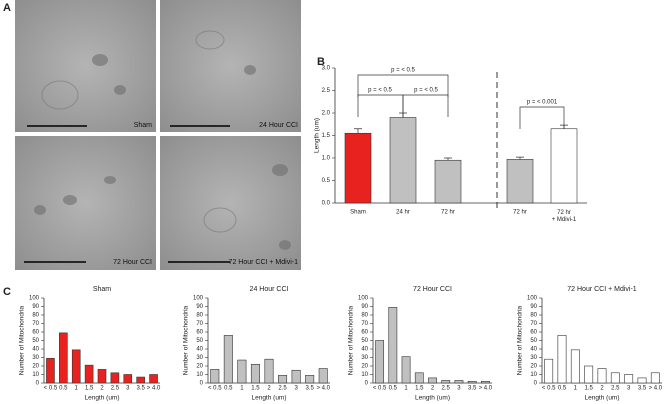 The width and height of the screenshot is (669, 404). Describe the element at coordinates (403, 213) in the screenshot. I see `x-tick-label: 24 hr` at that location.